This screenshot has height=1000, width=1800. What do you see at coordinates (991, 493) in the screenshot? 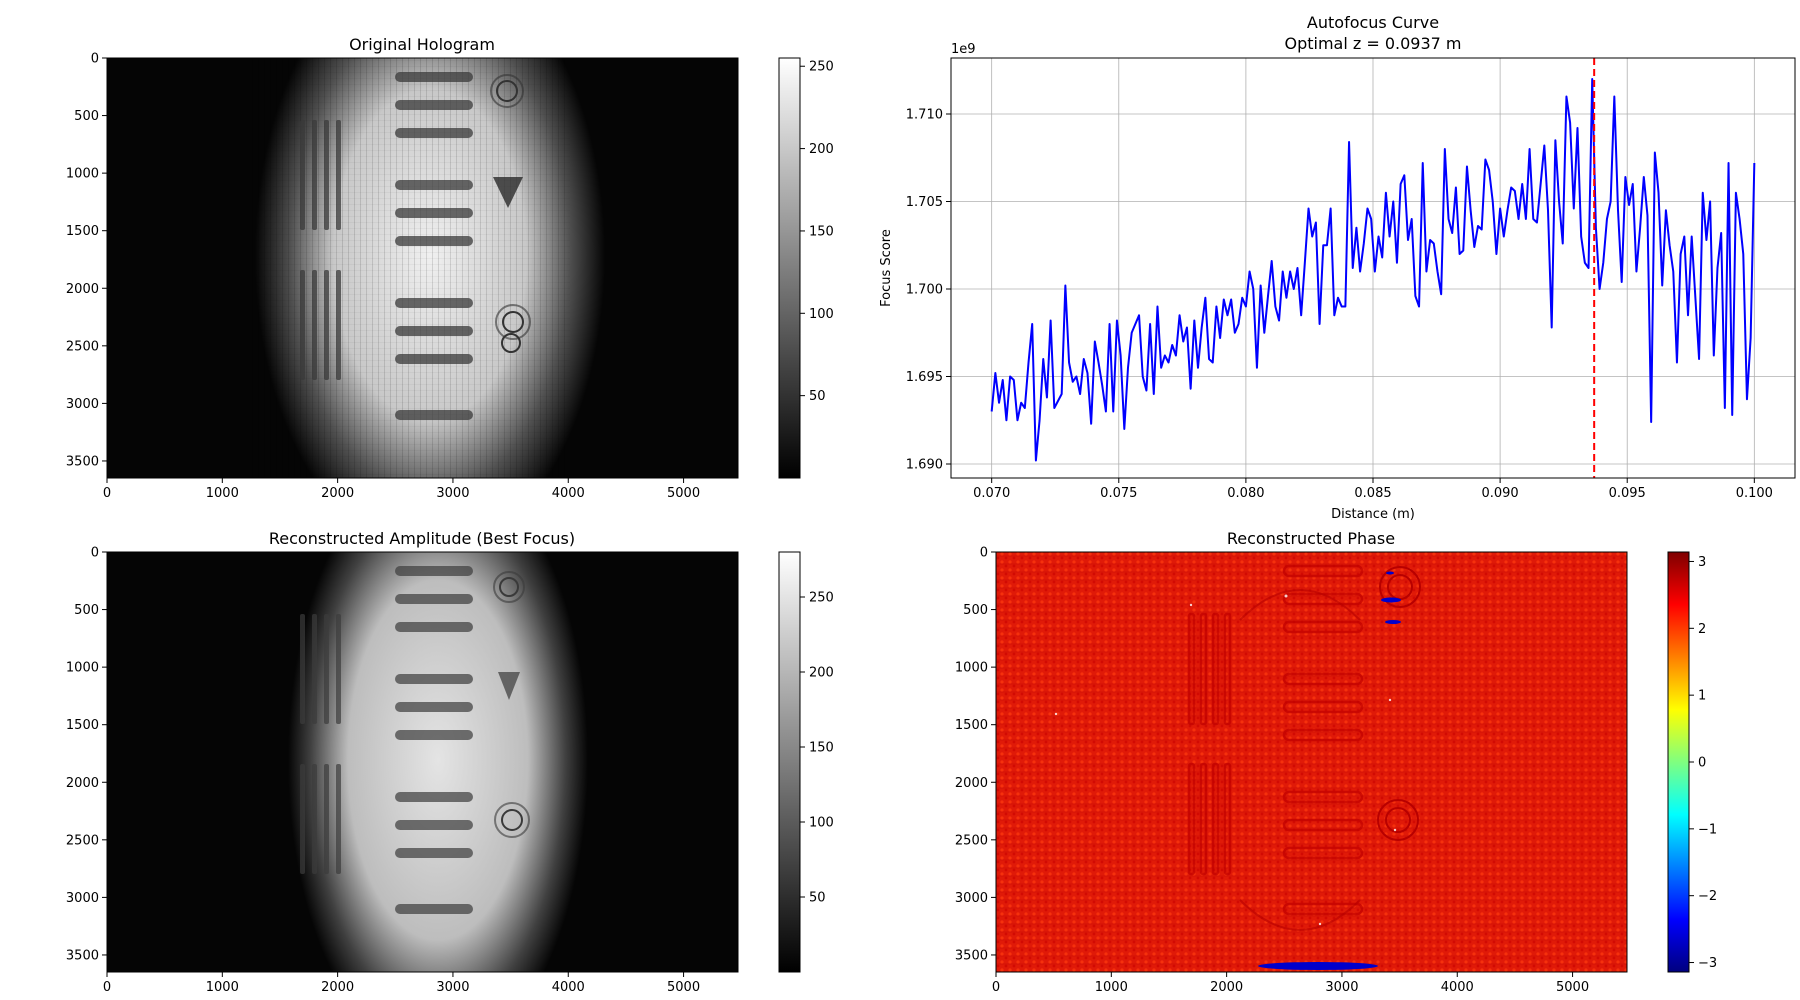
I see `x-tick-label: 0.070` at bounding box center [991, 493].